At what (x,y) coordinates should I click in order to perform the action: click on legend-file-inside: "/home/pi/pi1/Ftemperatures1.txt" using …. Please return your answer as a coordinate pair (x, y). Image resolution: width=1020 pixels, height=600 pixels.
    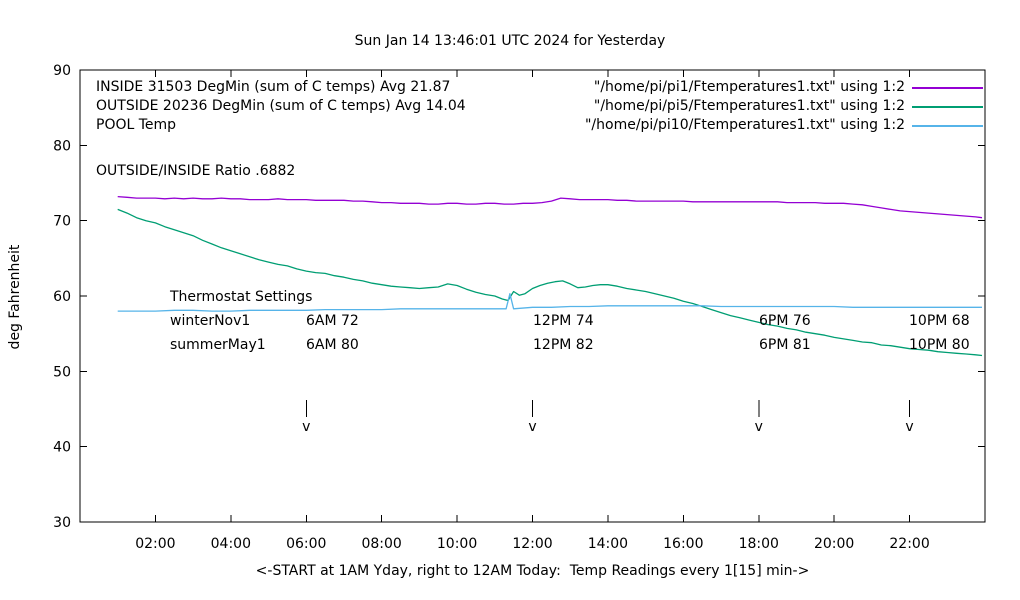
    Looking at the image, I should click on (749, 87).